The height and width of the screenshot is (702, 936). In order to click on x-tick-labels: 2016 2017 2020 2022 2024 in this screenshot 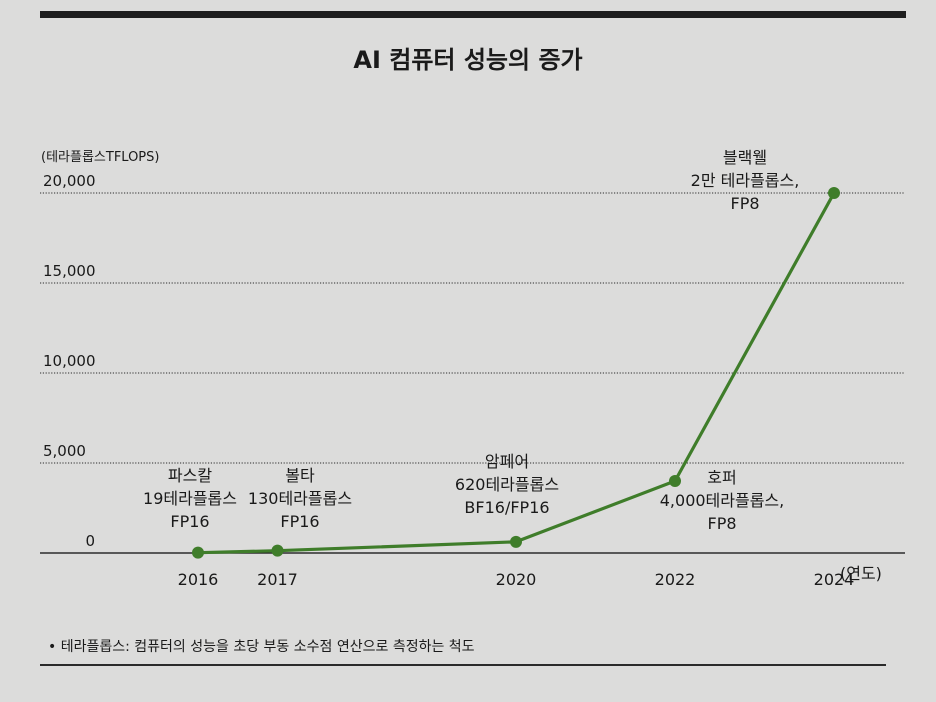, I will do `click(516, 579)`.